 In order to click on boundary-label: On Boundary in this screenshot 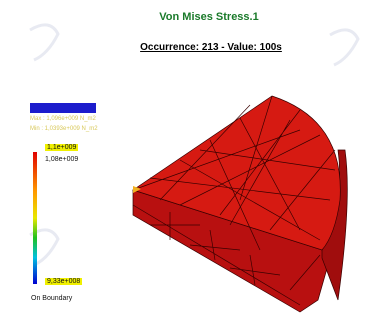, I will do `click(52, 298)`.